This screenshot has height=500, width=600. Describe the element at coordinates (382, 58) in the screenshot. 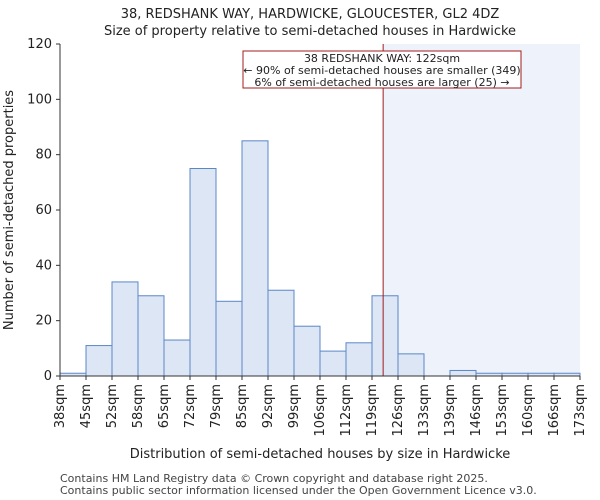

I see `annotation-line-1: 38 REDSHANK WAY: 122sqm` at that location.